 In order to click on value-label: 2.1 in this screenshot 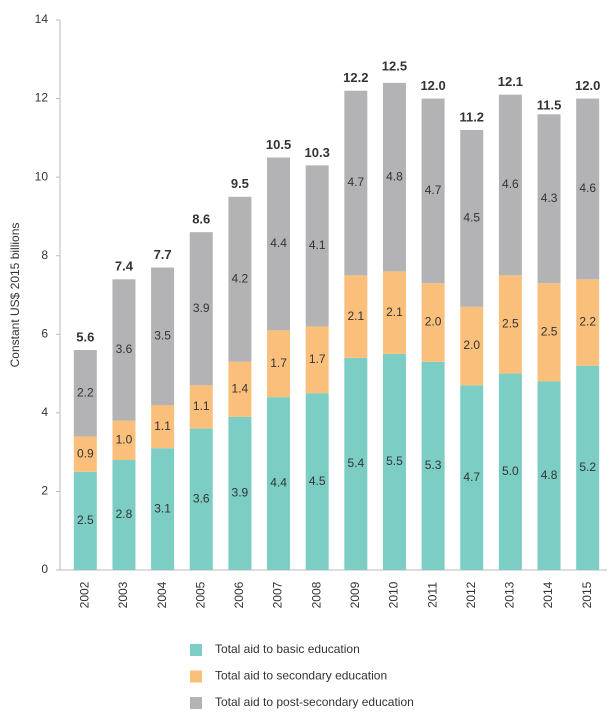, I will do `click(394, 312)`.